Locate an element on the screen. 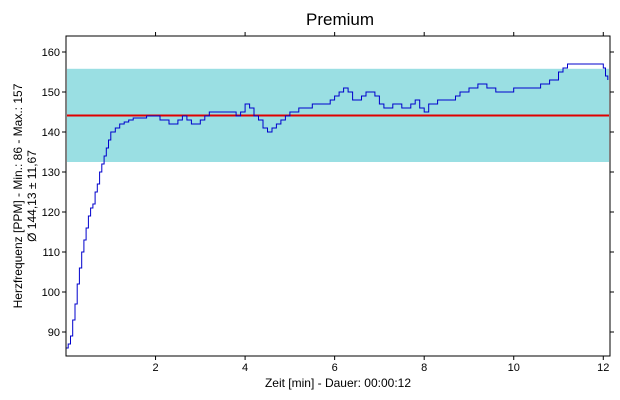 Image resolution: width=620 pixels, height=400 pixels. x-tick-label: 10 is located at coordinates (514, 368).